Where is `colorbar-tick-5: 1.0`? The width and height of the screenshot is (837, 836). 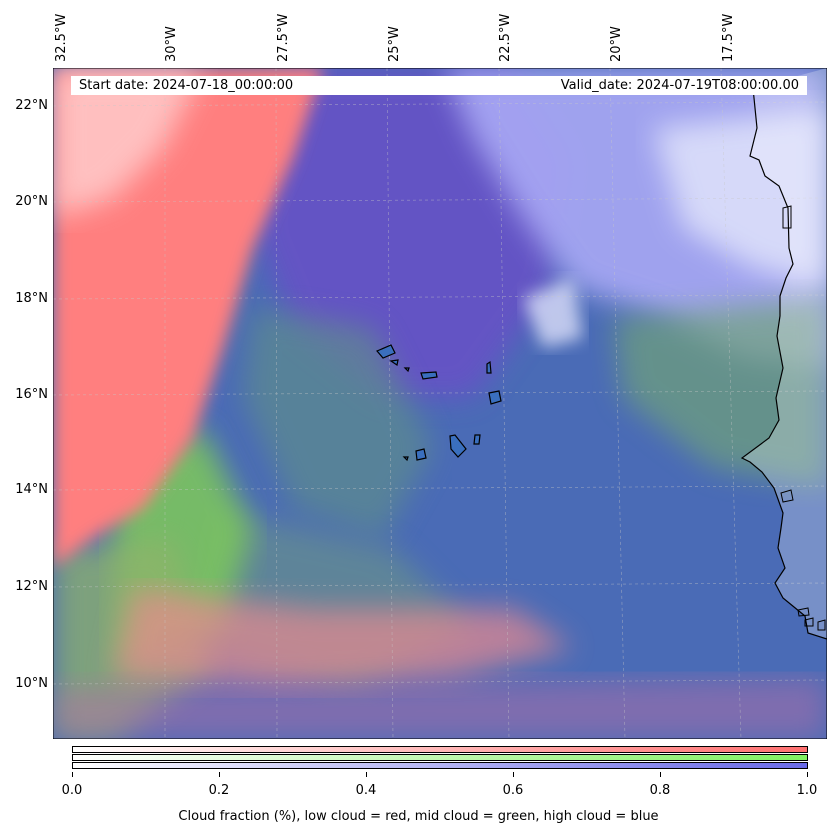 colorbar-tick-5: 1.0 is located at coordinates (807, 790).